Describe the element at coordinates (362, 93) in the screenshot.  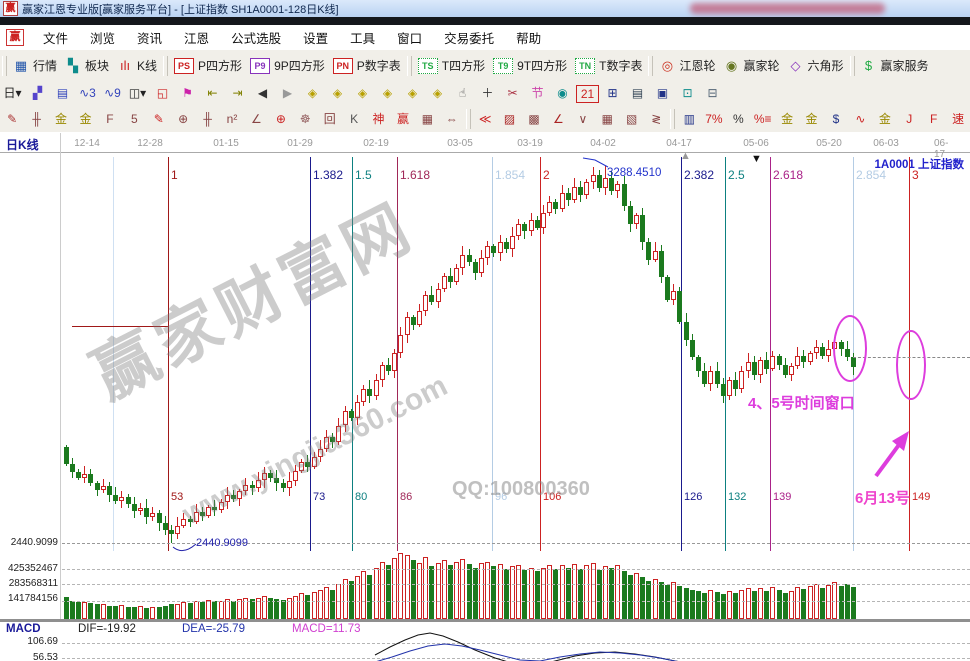
I see `expand-x-icon: ◈` at that location.